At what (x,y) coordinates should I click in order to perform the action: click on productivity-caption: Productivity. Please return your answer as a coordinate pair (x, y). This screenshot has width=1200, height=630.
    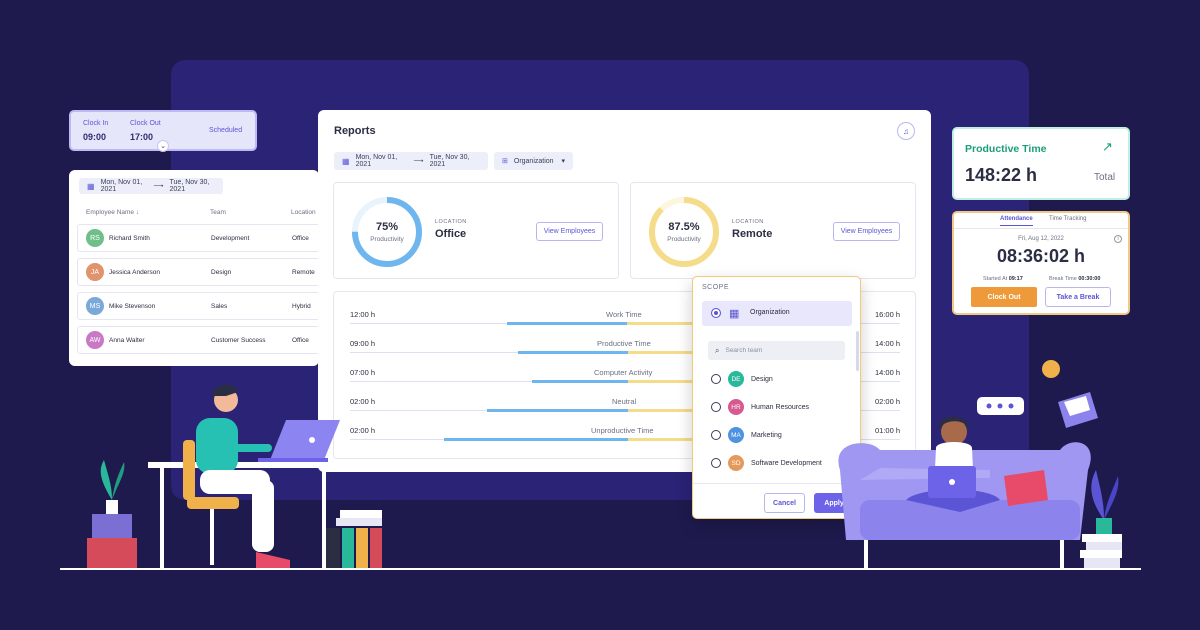
    Looking at the image, I should click on (387, 239).